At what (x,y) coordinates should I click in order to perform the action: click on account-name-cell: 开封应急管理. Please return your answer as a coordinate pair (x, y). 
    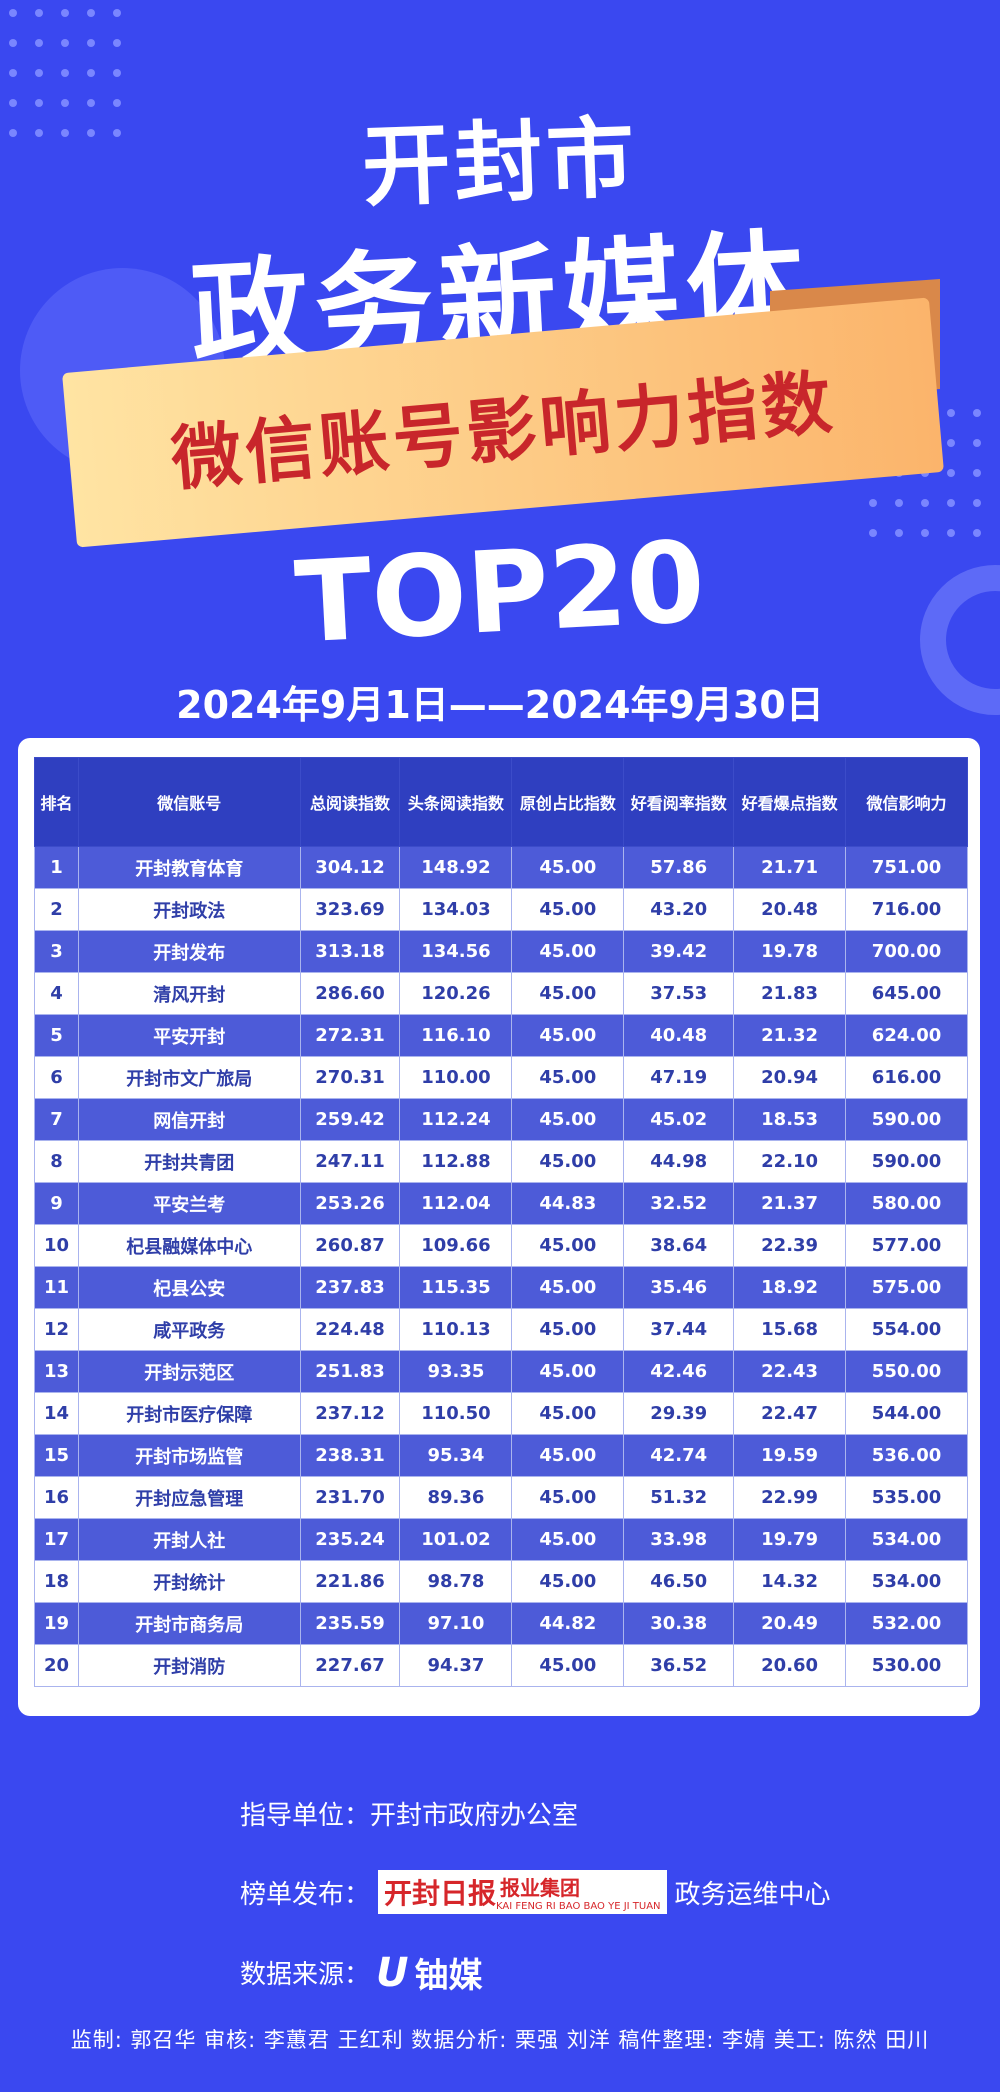
    Looking at the image, I should click on (189, 1497).